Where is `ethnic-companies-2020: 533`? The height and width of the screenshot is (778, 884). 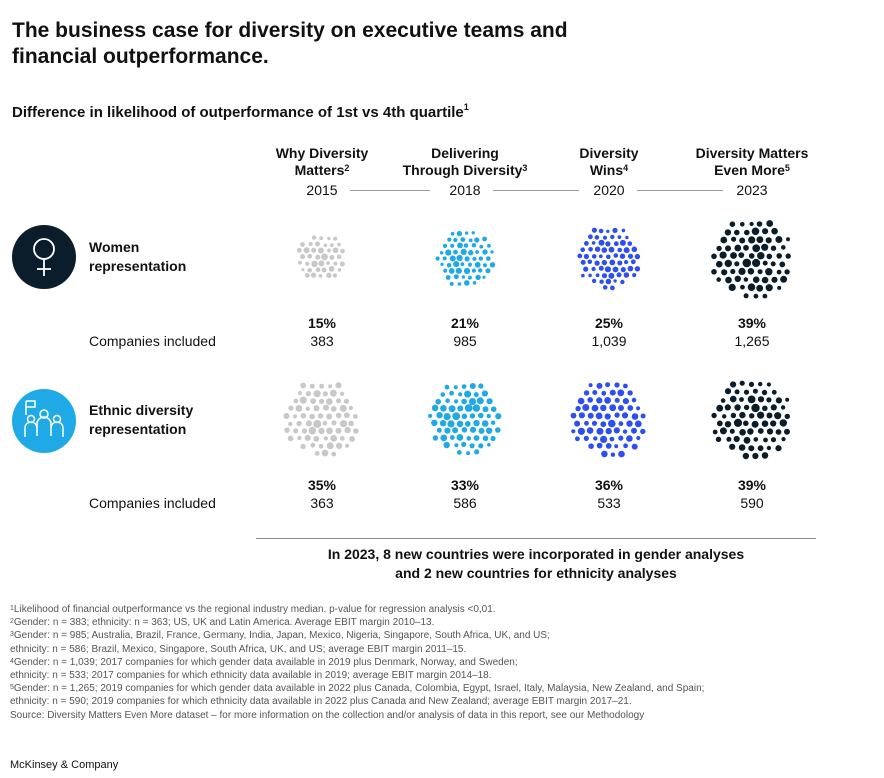 ethnic-companies-2020: 533 is located at coordinates (609, 503).